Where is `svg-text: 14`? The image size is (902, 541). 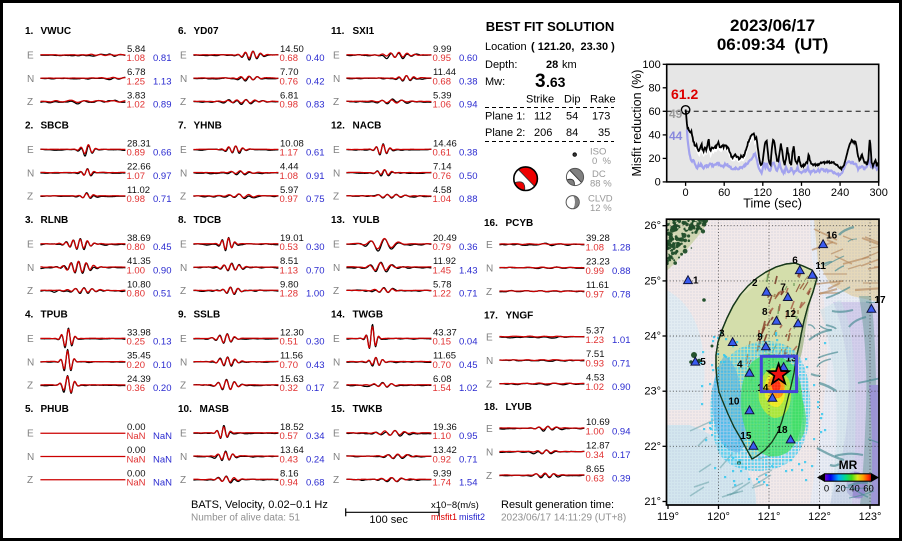 svg-text: 14 is located at coordinates (763, 388).